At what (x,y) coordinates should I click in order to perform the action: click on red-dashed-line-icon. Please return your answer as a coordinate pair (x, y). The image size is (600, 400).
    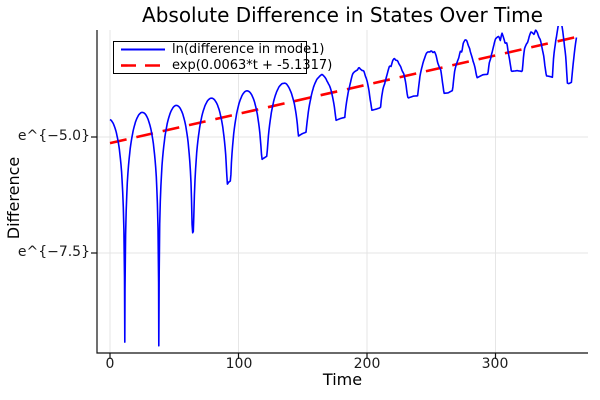
    Looking at the image, I should click on (143, 65).